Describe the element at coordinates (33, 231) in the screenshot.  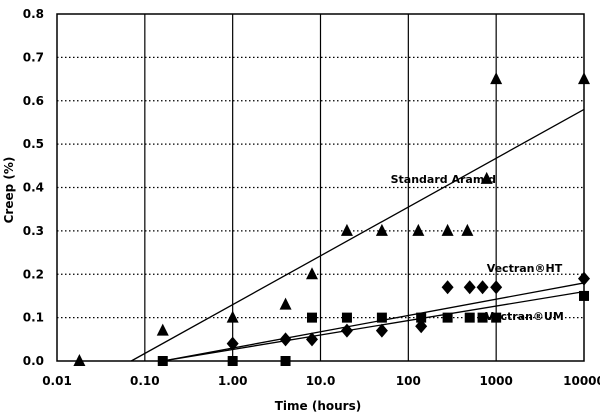
I see `y-tick-label: 0.3` at that location.